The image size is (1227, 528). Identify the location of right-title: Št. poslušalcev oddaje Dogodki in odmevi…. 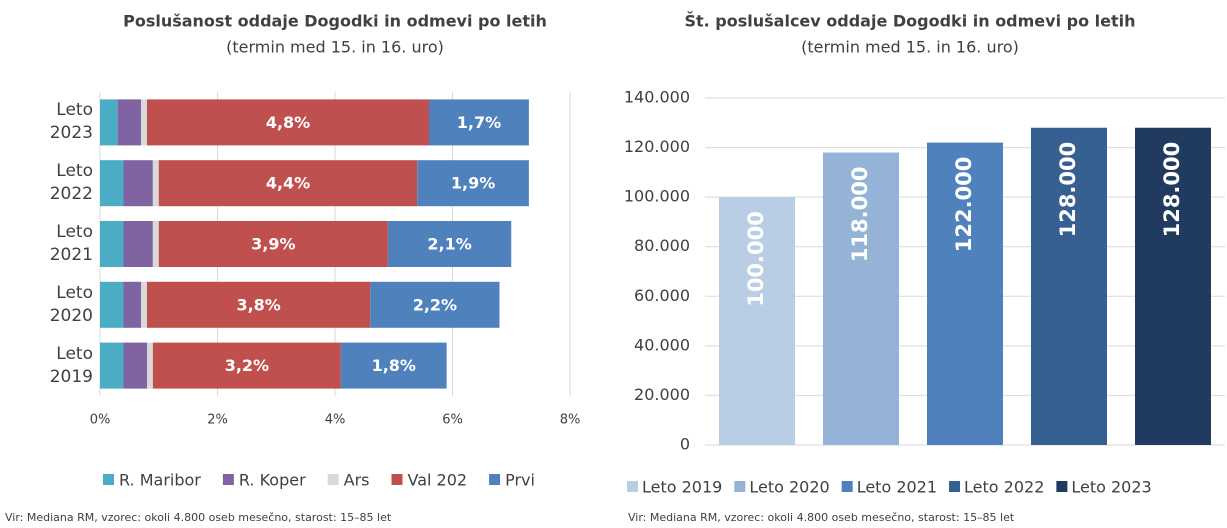
(909, 21).